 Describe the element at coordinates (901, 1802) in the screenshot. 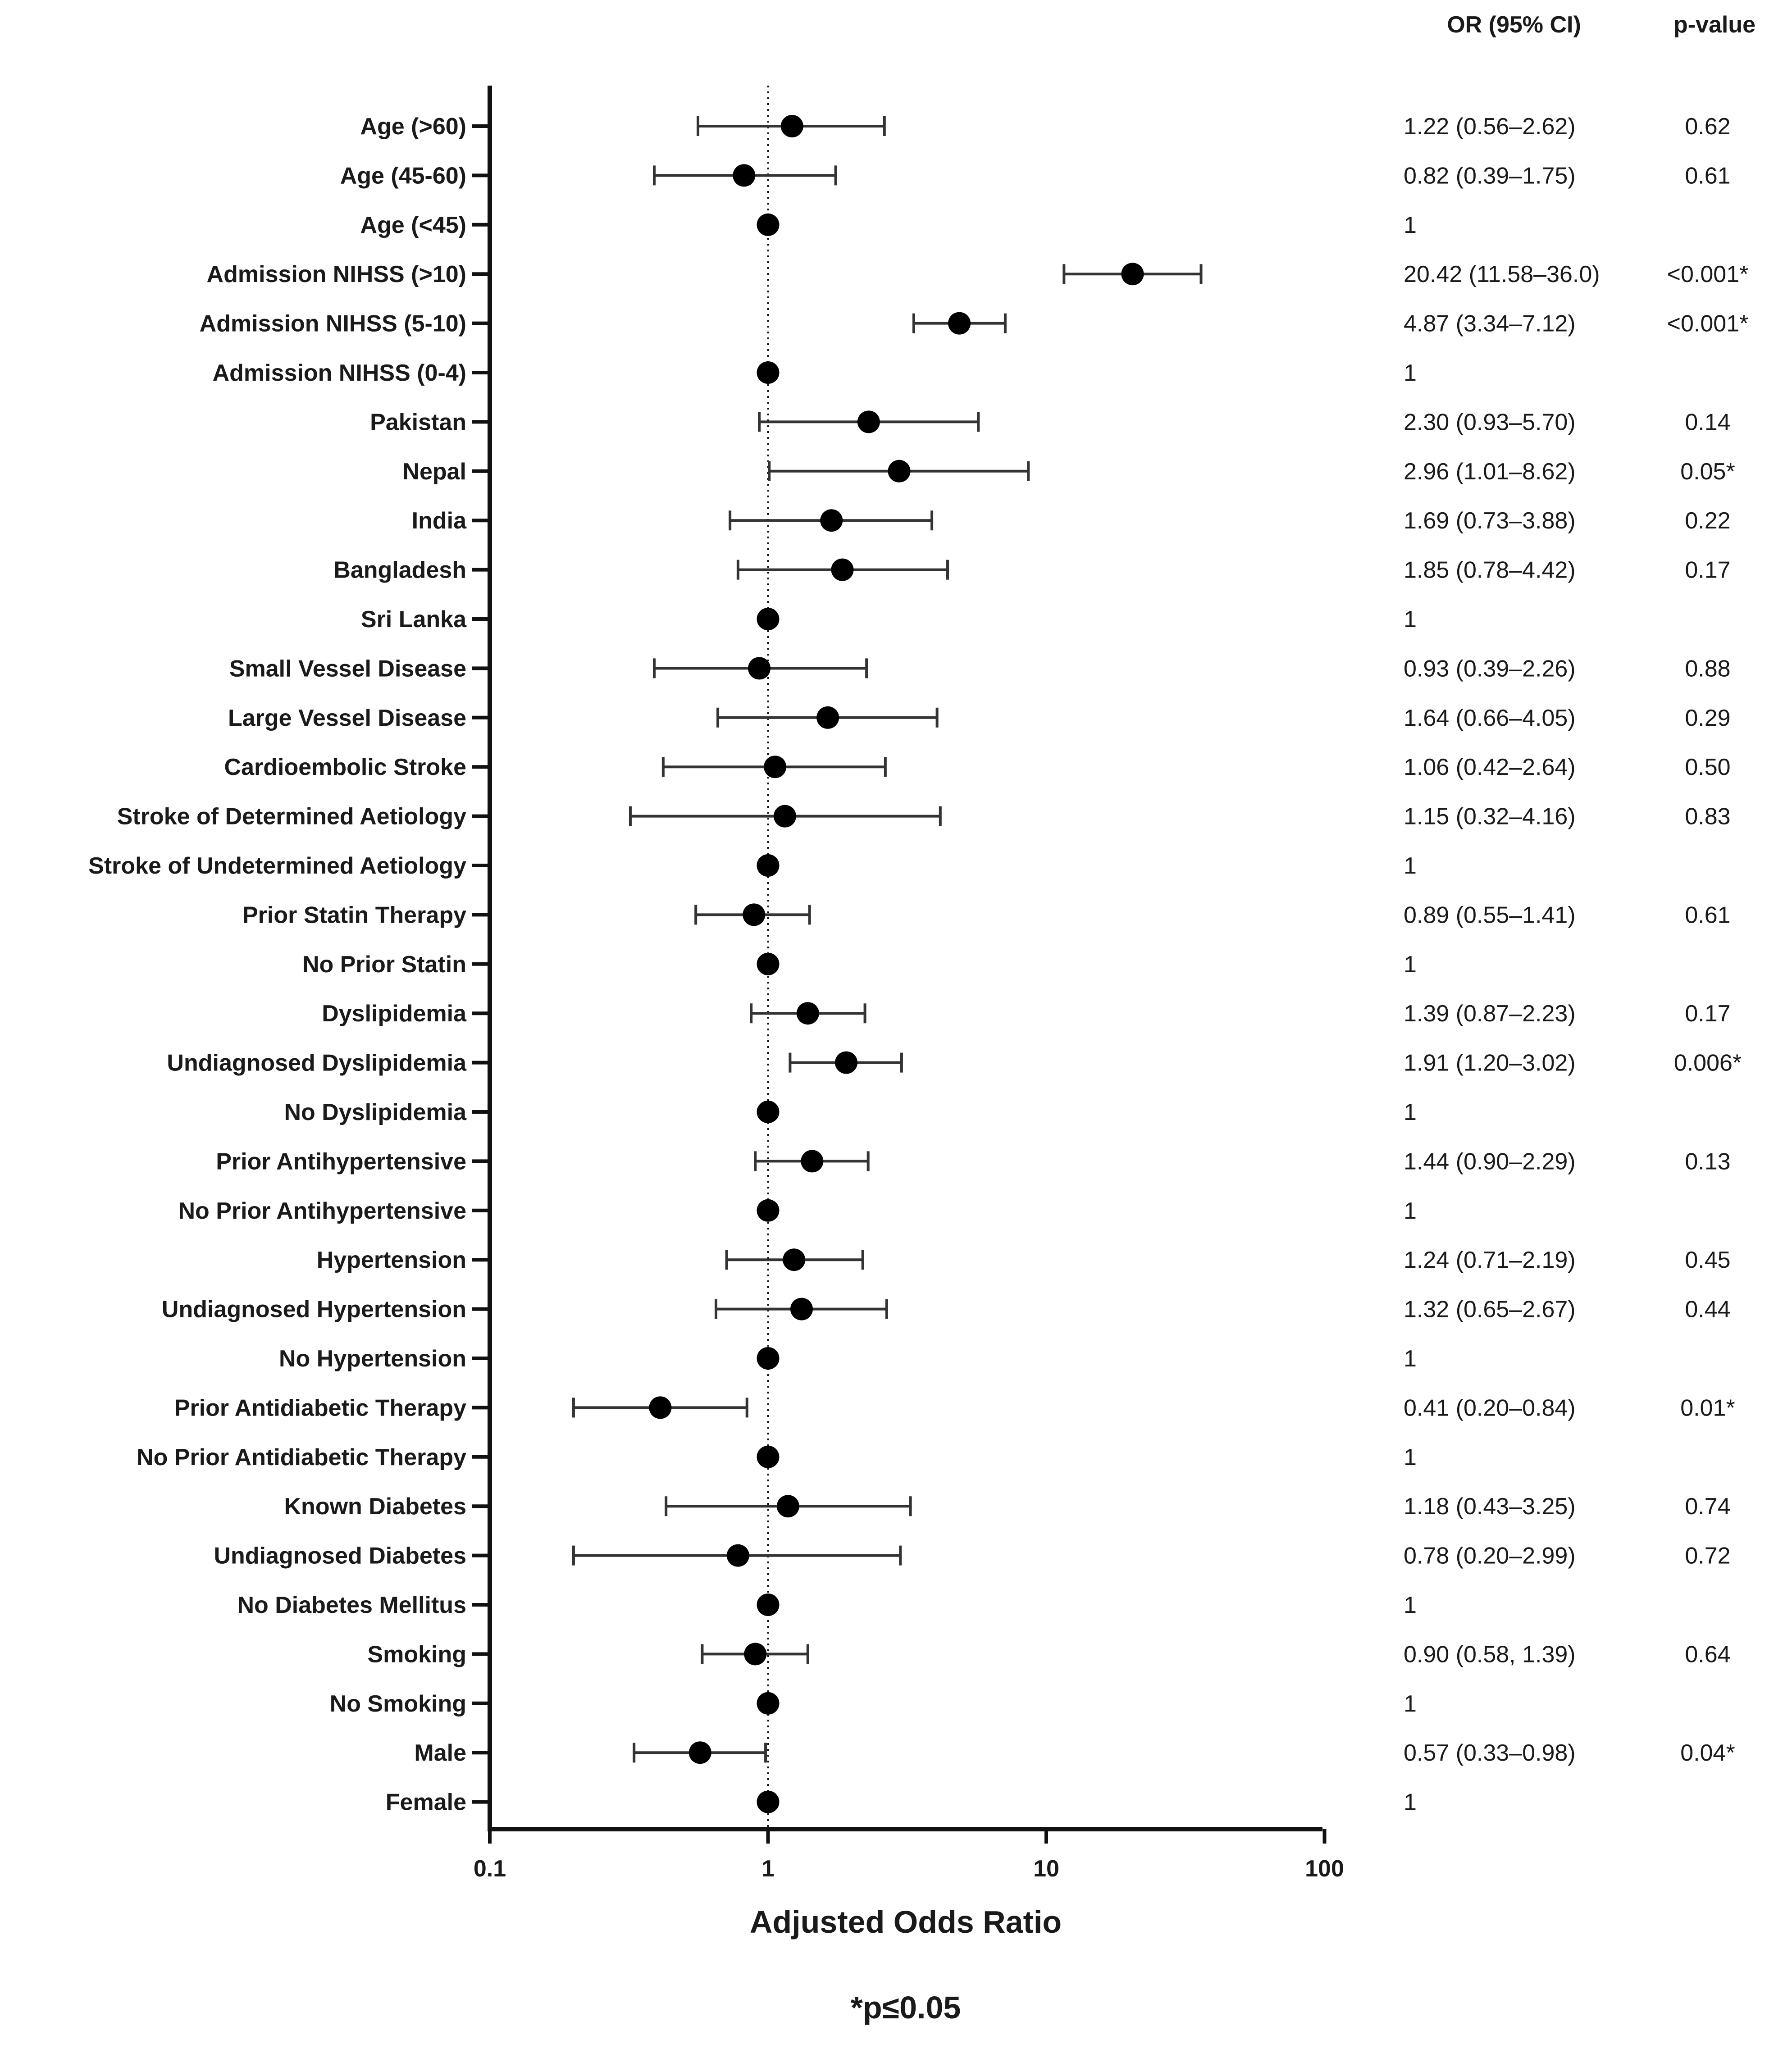

I see `forest-row: Female 1` at that location.